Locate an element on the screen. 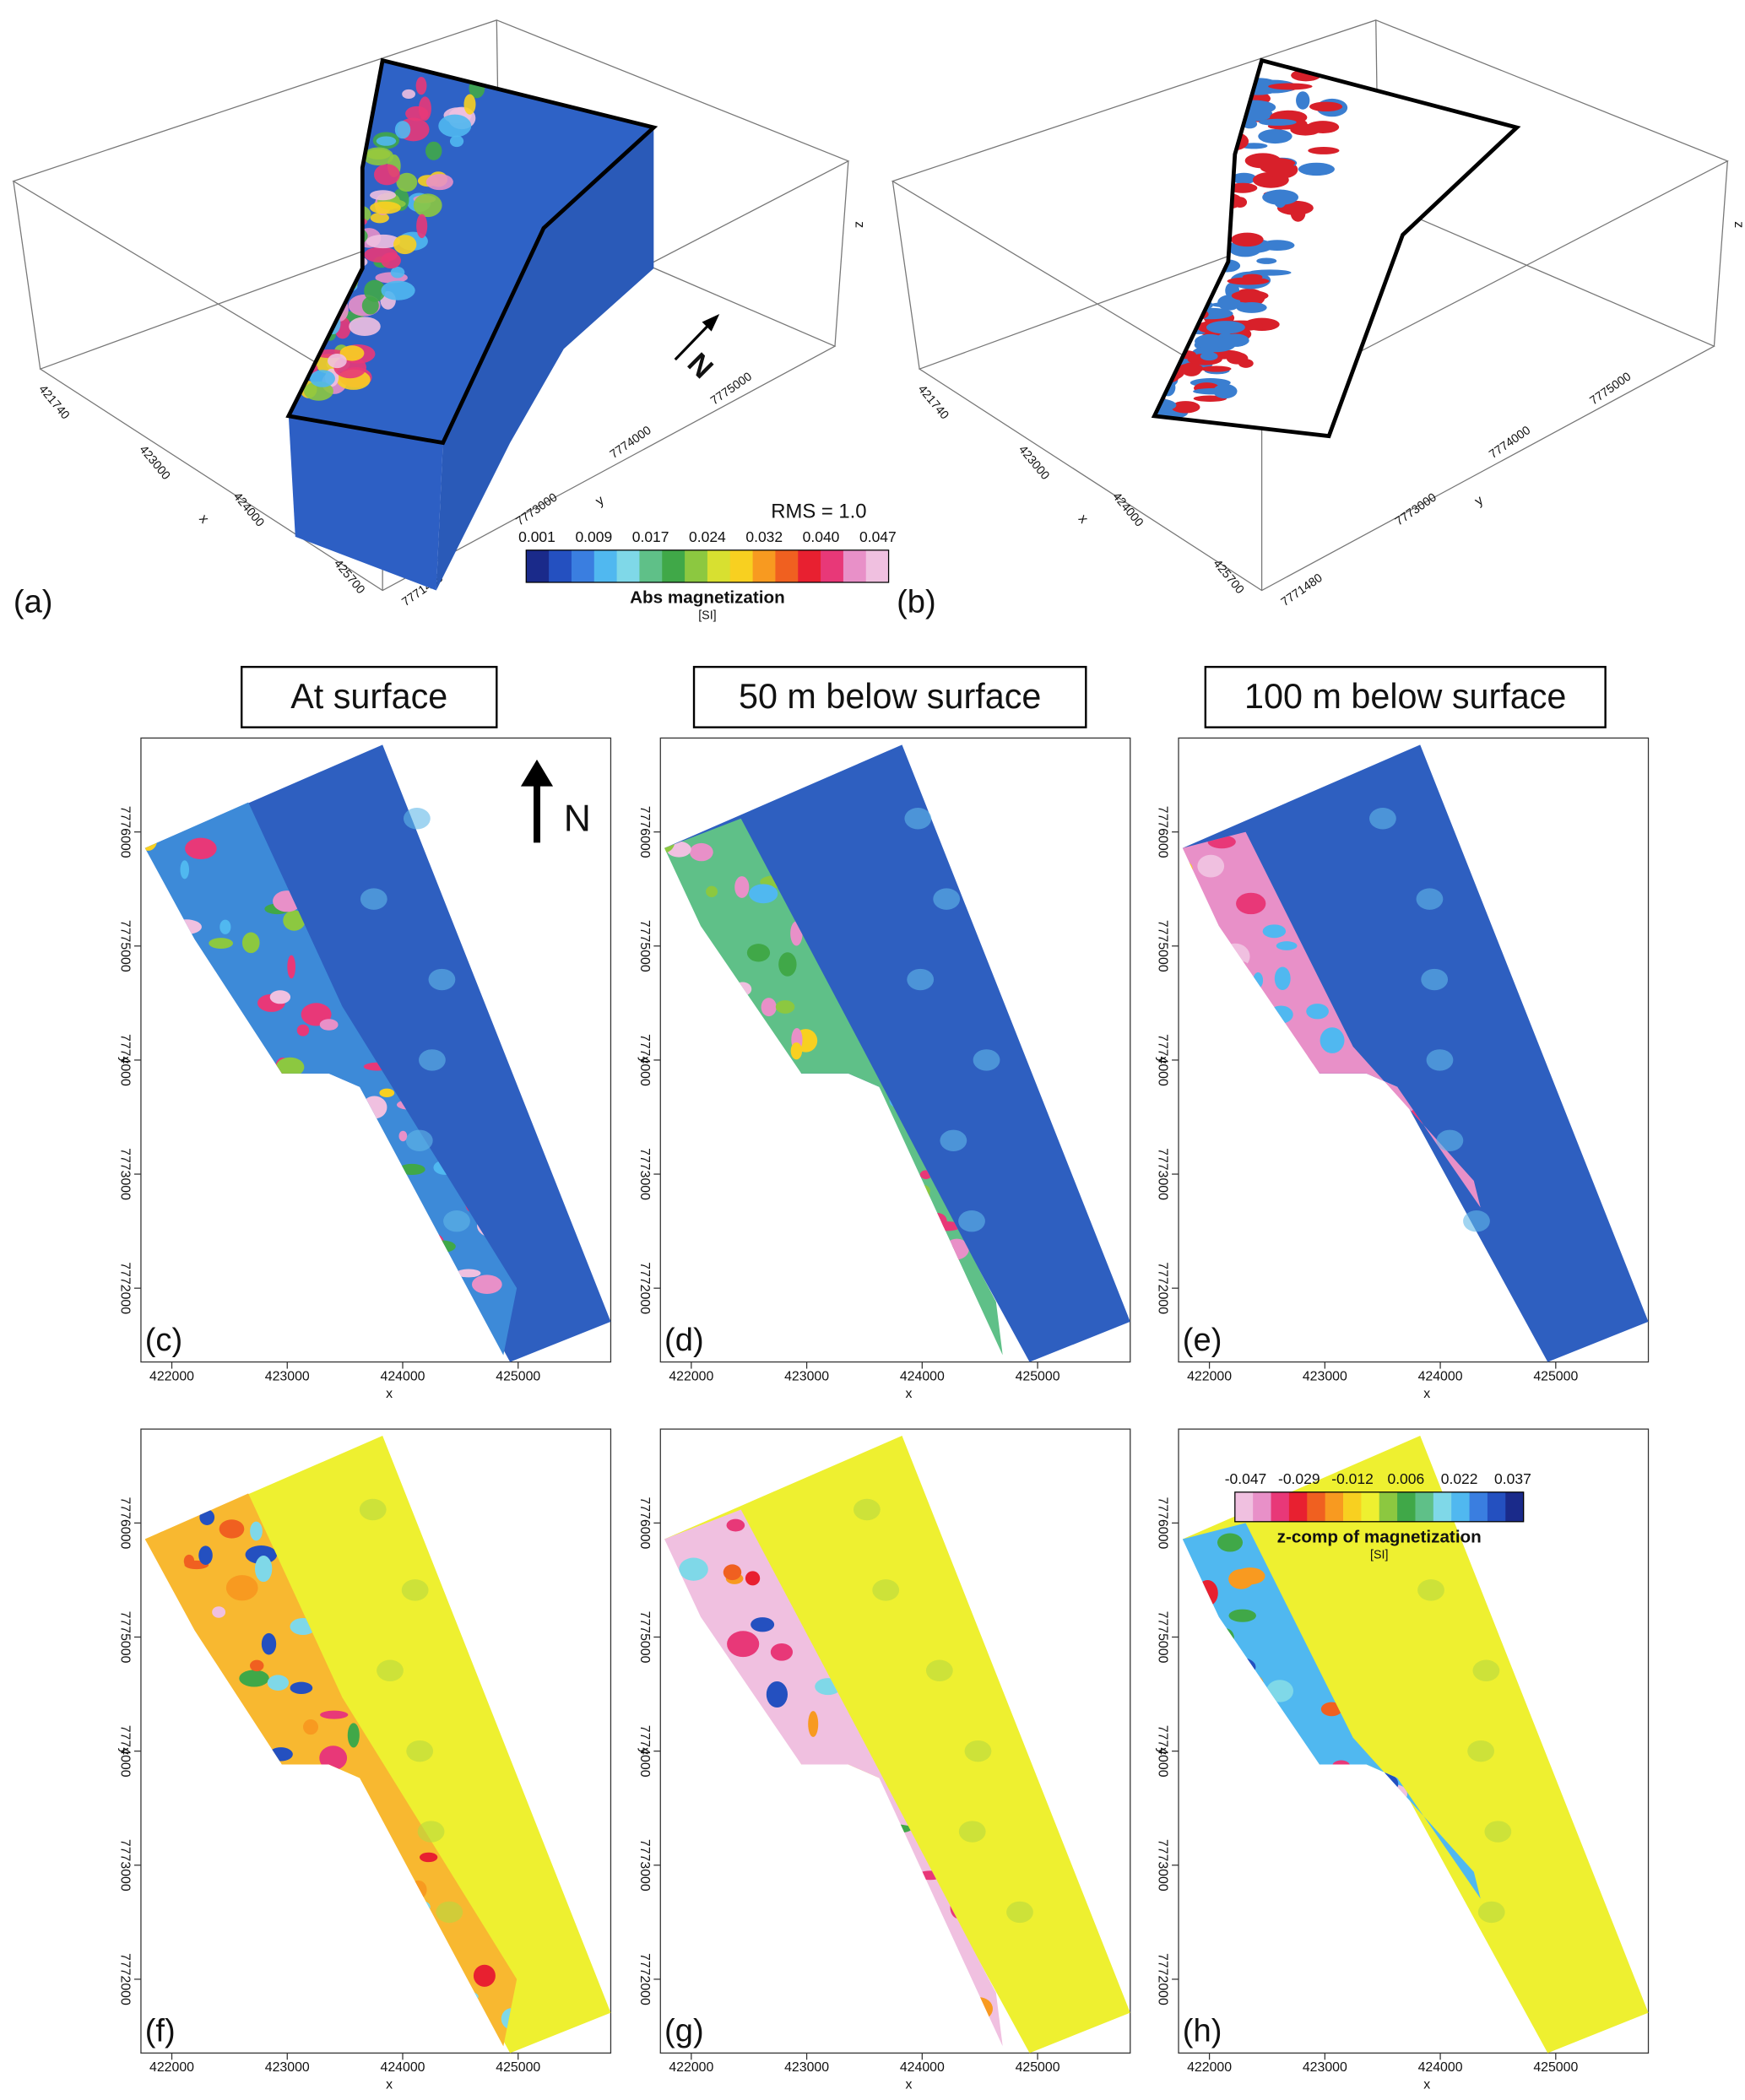 Image resolution: width=1745 pixels, height=2100 pixels. colorbar-tick-label: 0.009 is located at coordinates (593, 536).